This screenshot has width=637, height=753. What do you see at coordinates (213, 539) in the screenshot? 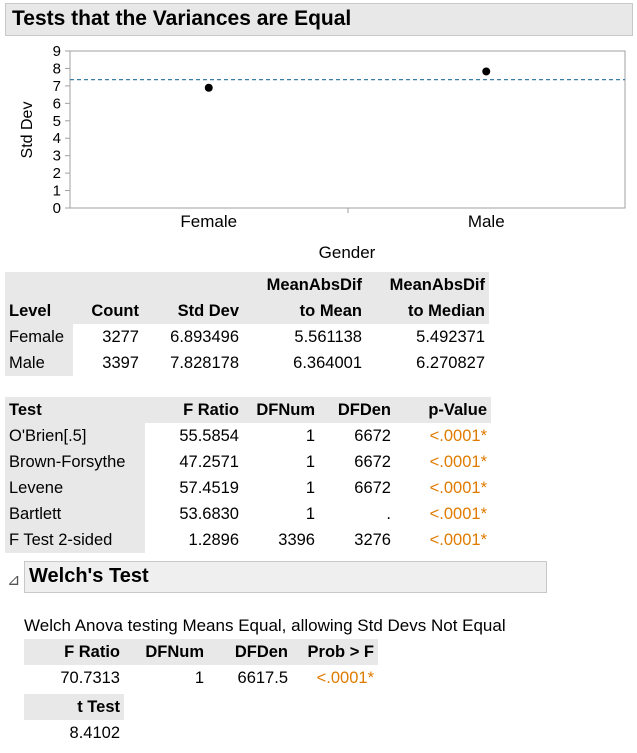
I see `table-cell: 1.2896` at bounding box center [213, 539].